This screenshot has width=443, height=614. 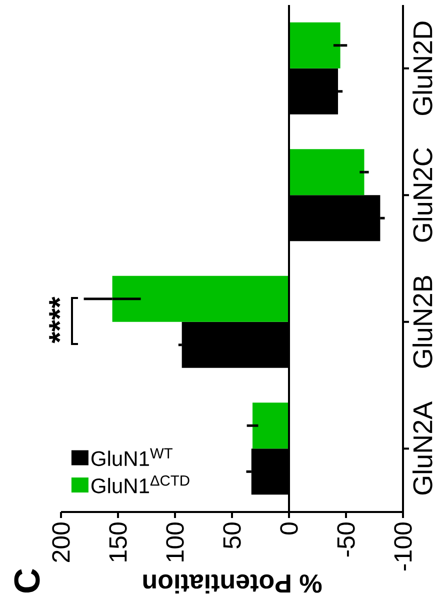 What do you see at coordinates (232, 535) in the screenshot?
I see `x-tick-label: 50` at bounding box center [232, 535].